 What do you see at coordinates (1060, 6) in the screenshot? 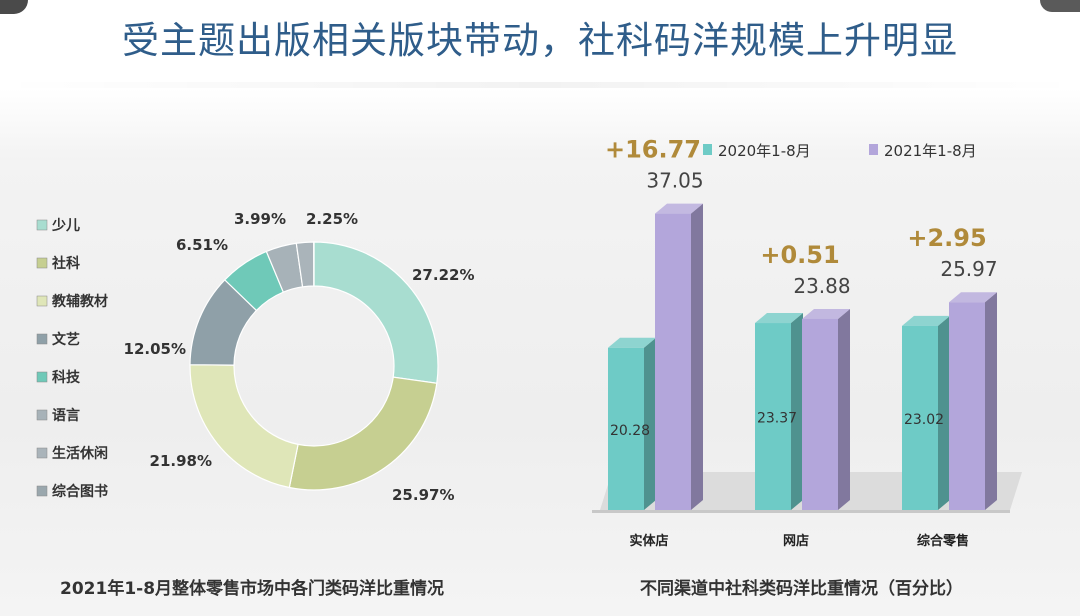
I see `corner-decoration-right` at bounding box center [1060, 6].